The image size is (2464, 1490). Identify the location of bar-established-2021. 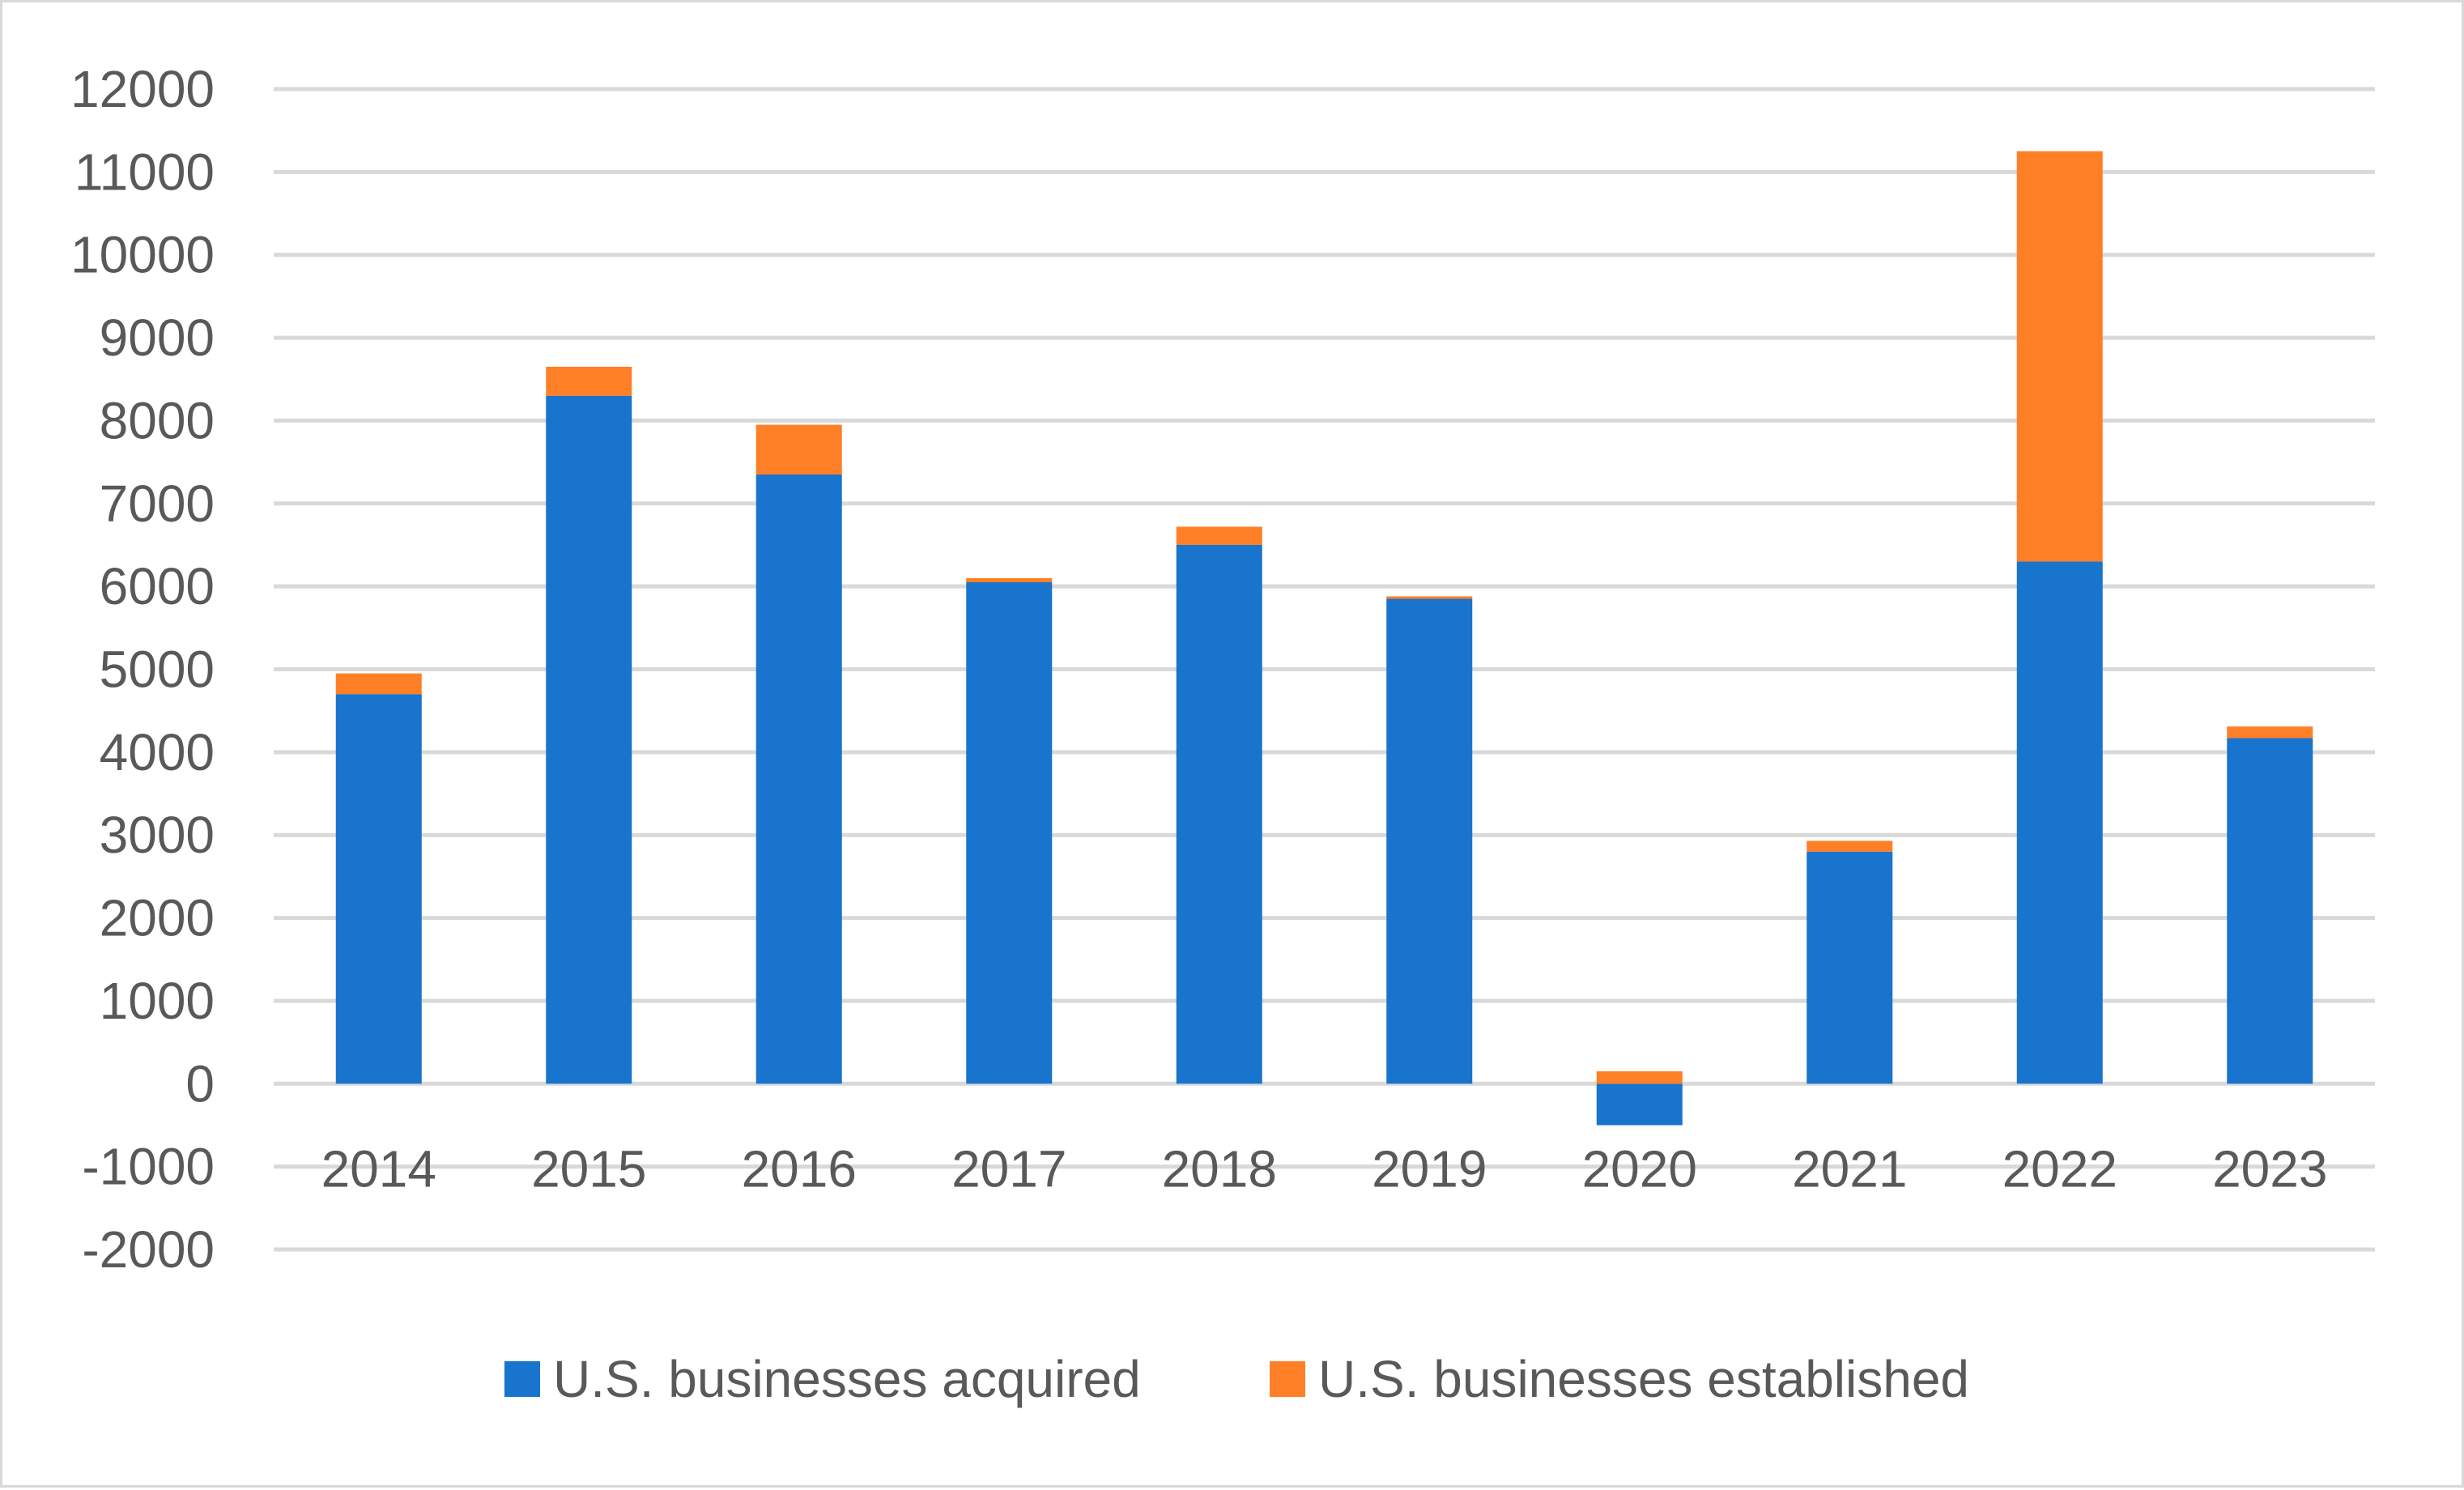
(1850, 846).